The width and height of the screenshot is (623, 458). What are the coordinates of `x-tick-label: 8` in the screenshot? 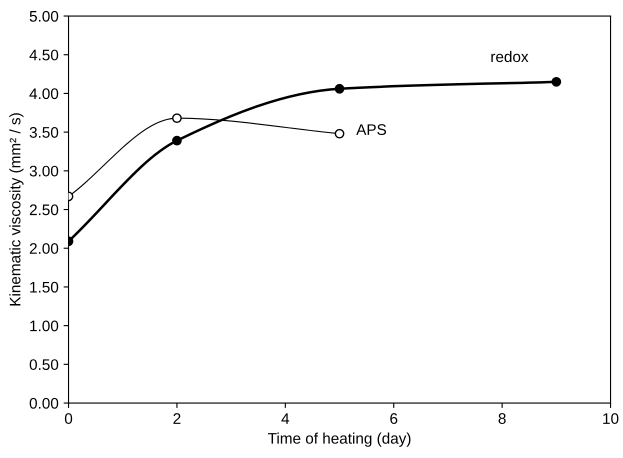 It's located at (502, 418).